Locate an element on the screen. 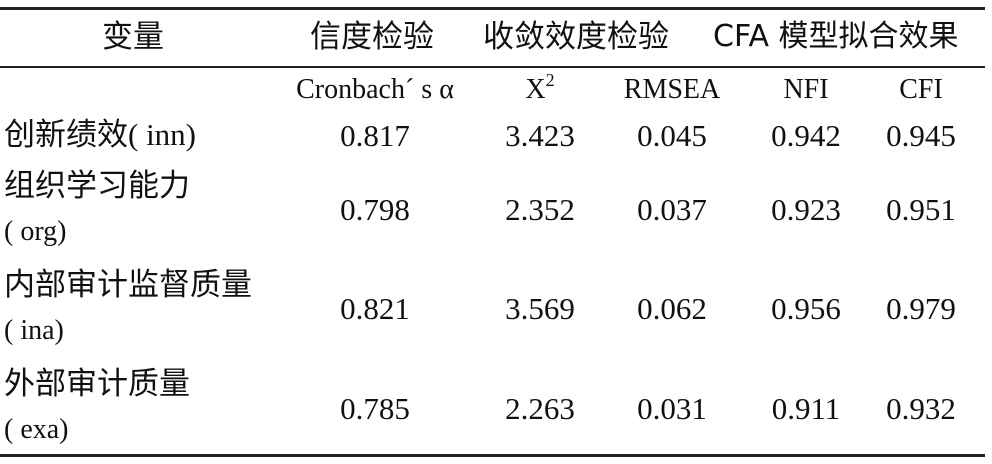  cell-alpha: 0.798 is located at coordinates (375, 209).